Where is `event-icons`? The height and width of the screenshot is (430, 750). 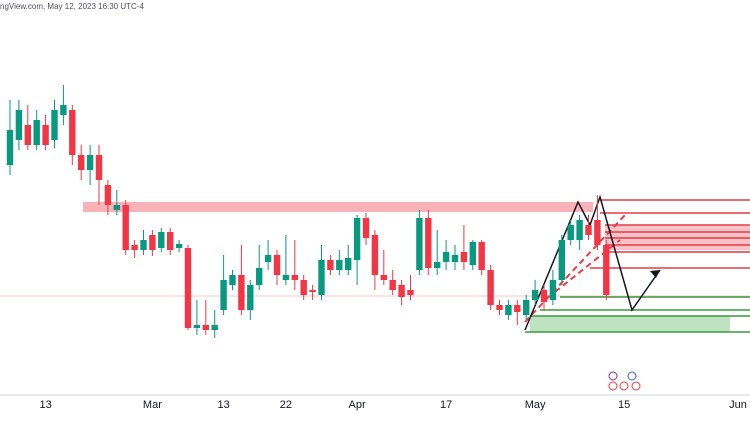
event-icons is located at coordinates (624, 381).